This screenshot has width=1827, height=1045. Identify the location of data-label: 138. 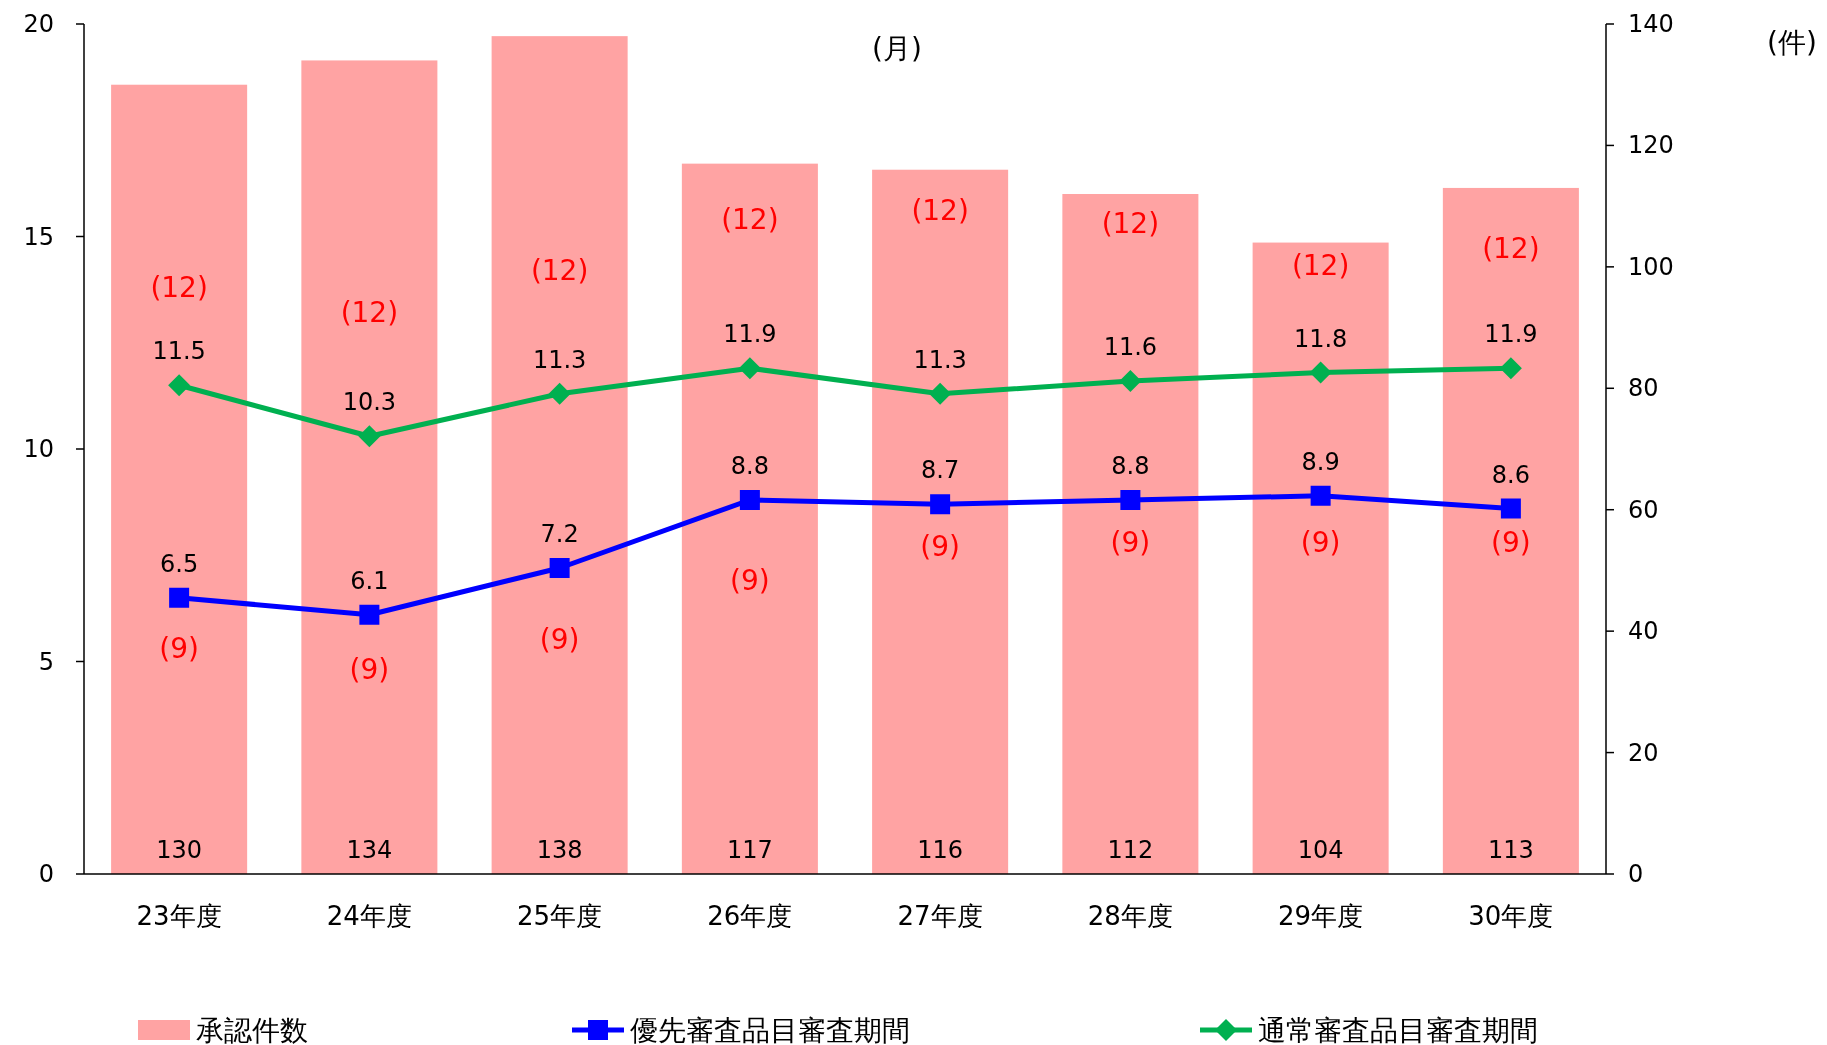
(559, 850).